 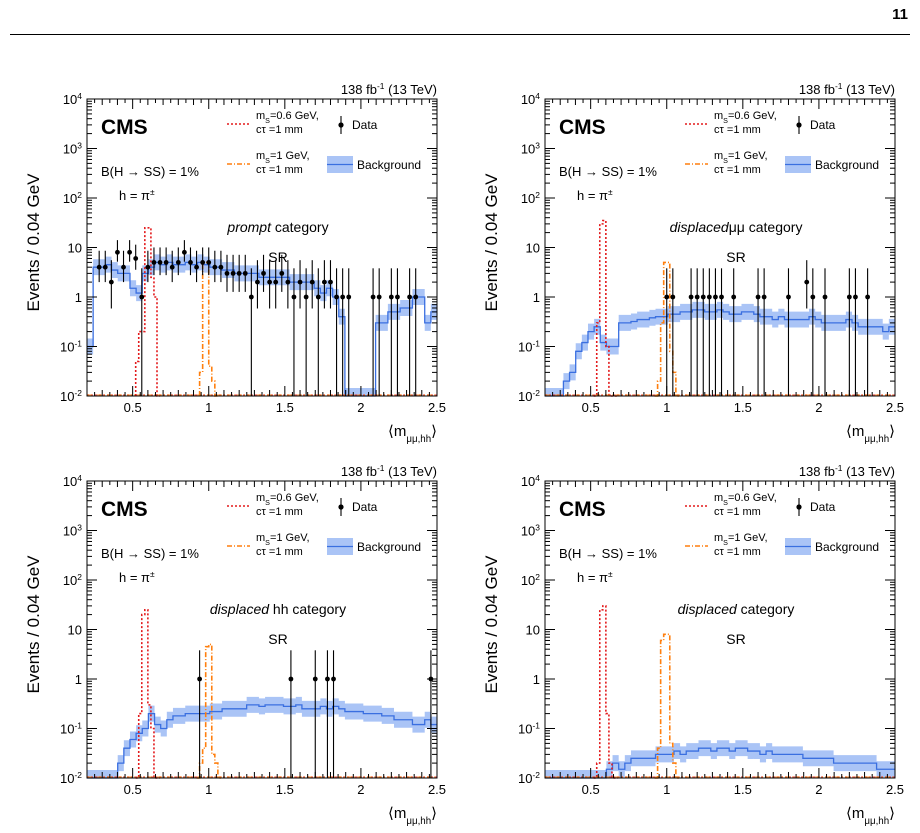 I want to click on y-tick-label: 10, so click(x=533, y=630).